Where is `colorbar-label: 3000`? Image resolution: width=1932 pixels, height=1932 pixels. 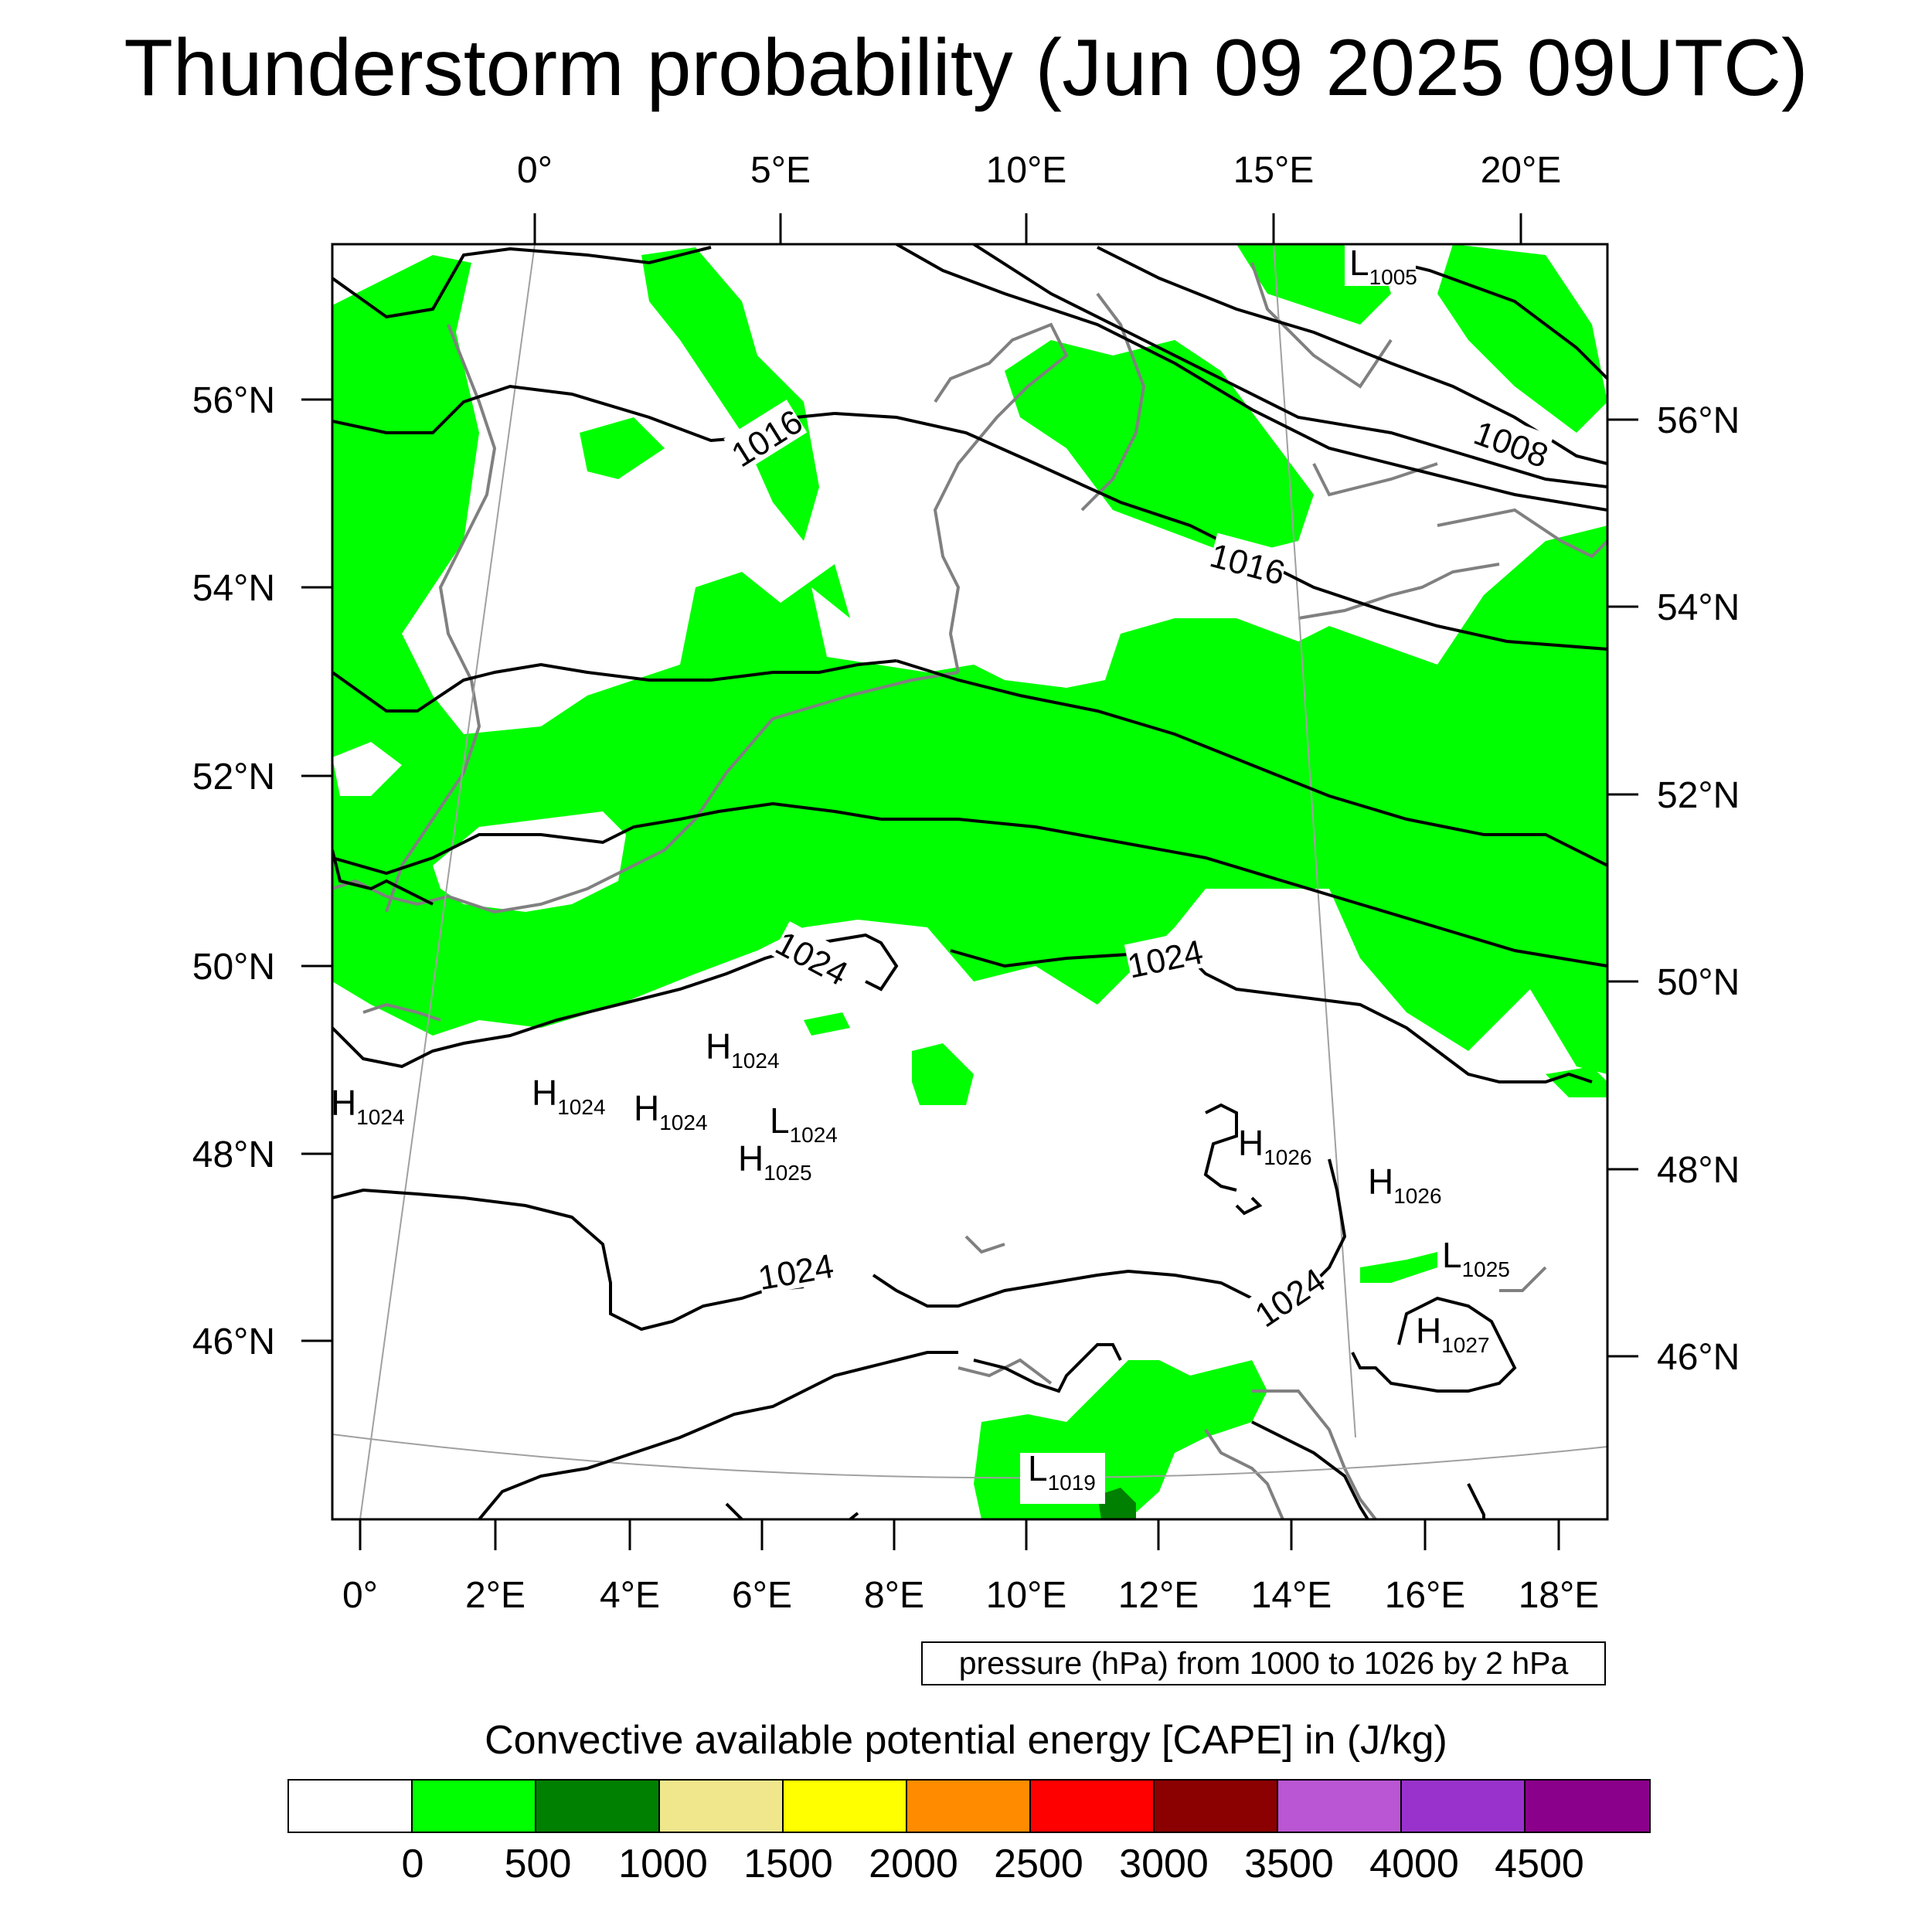 colorbar-label: 3000 is located at coordinates (1164, 1864).